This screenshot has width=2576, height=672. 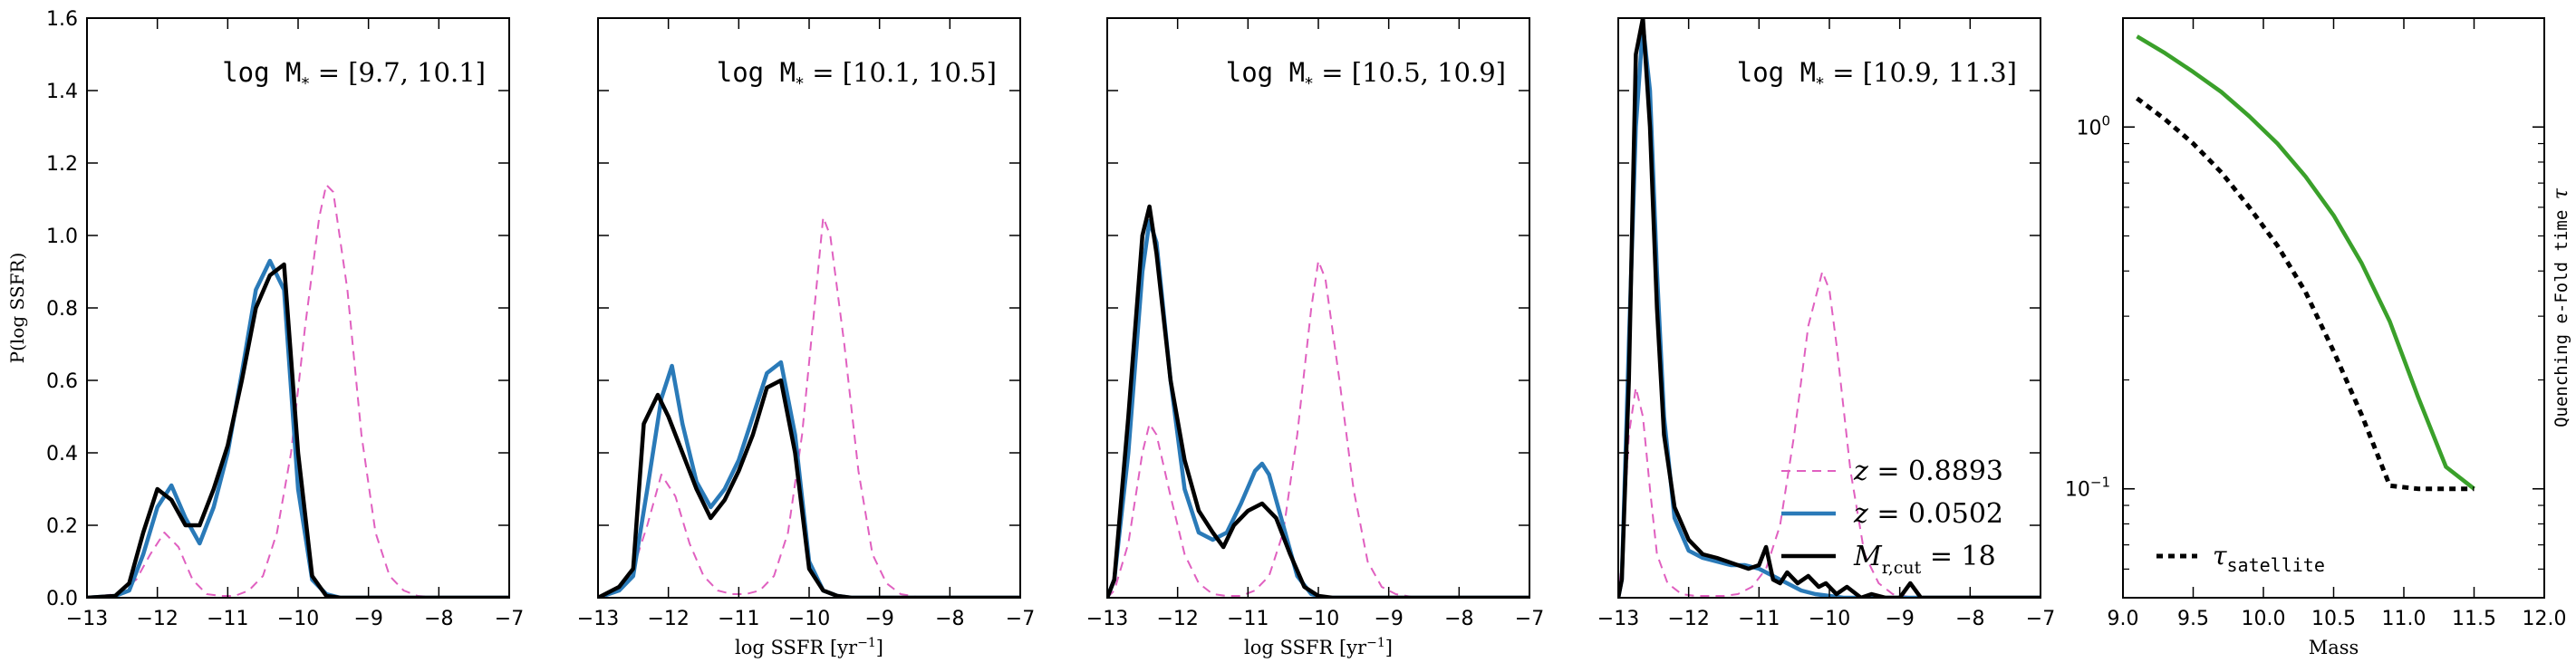 I want to click on y-tick-label: 0.6, so click(x=62, y=382).